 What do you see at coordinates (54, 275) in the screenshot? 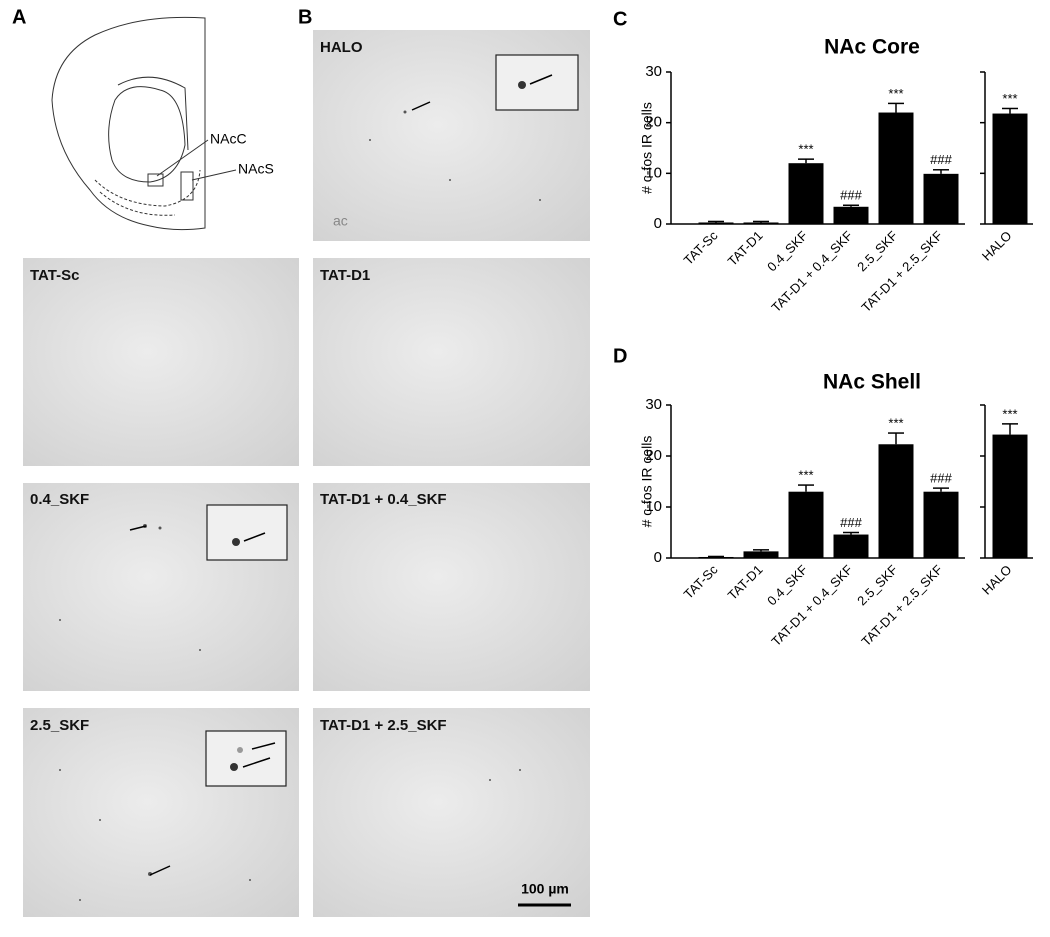
I see `micrograph-label: TAT-Sc` at bounding box center [54, 275].